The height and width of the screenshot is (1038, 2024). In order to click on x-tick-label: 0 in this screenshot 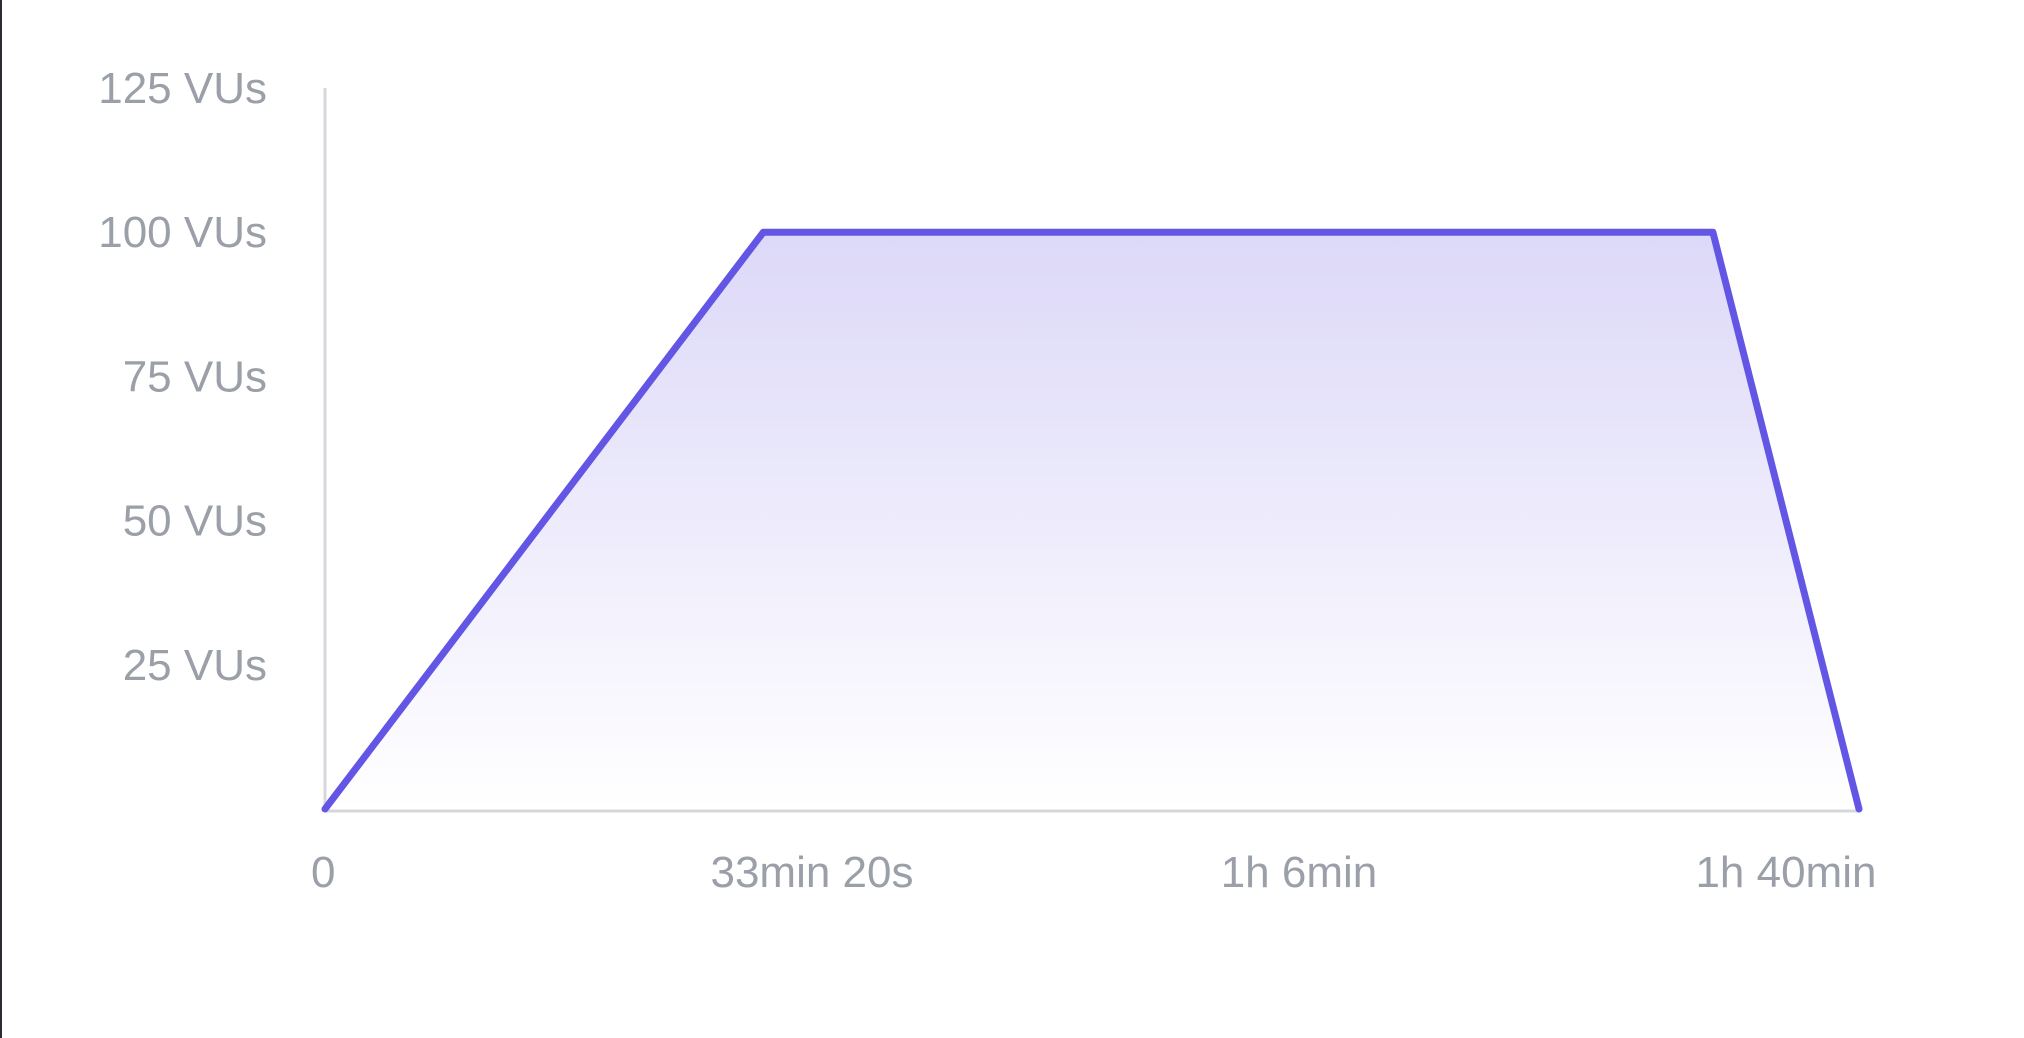, I will do `click(323, 872)`.